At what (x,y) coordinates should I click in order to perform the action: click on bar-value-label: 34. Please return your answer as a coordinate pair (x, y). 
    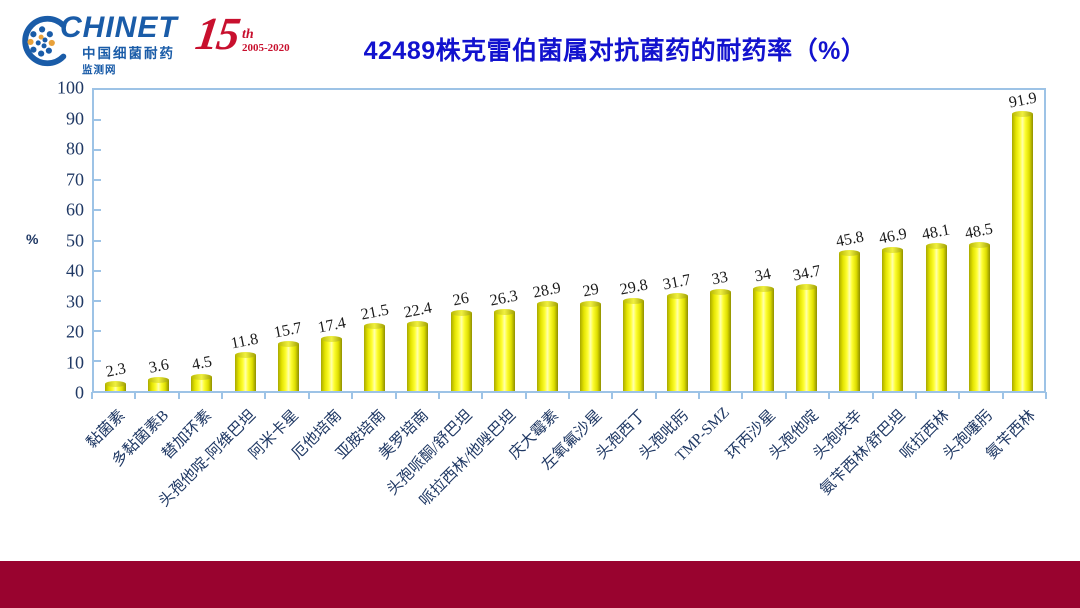
    Looking at the image, I should click on (763, 275).